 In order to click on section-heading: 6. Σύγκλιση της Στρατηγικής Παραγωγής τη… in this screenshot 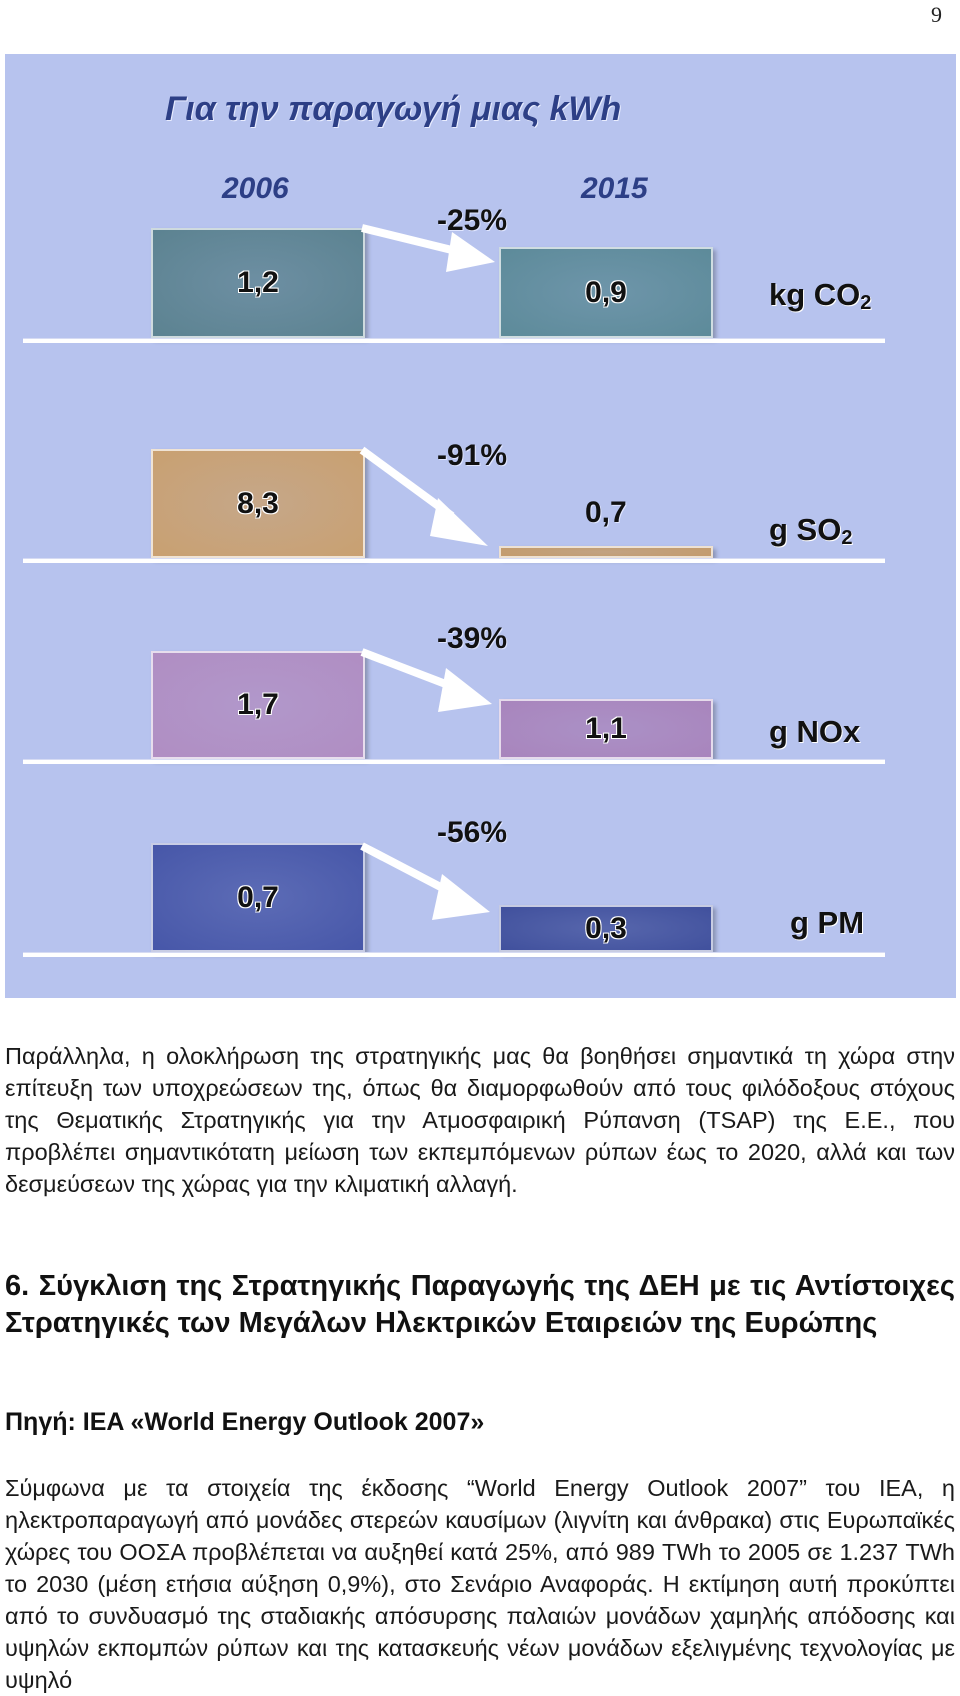, I will do `click(480, 1304)`.